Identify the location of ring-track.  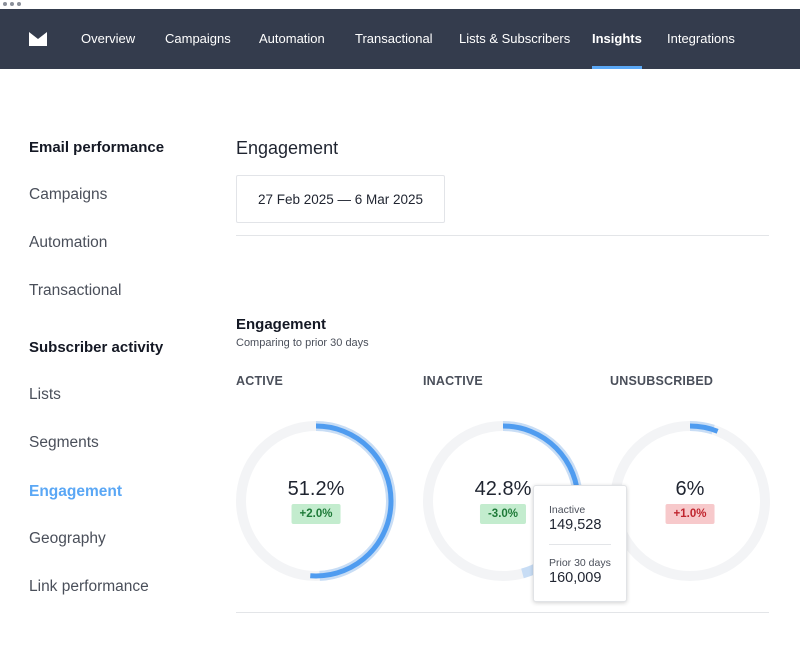
(690, 501).